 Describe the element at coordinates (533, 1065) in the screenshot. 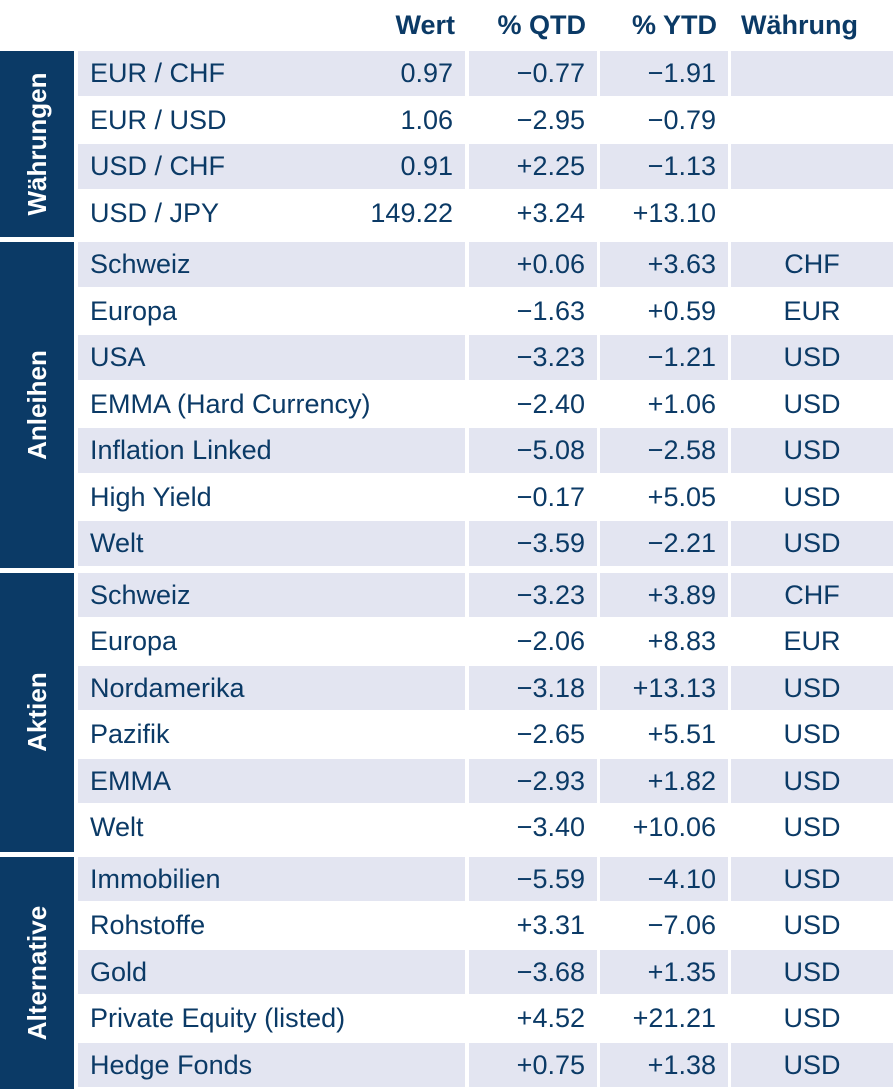

I see `row-qtd: +0.75` at that location.